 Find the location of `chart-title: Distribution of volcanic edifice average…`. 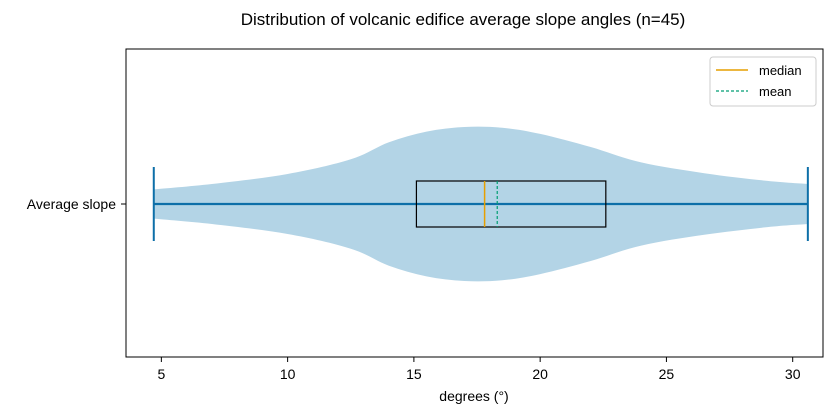

chart-title: Distribution of volcanic edifice average… is located at coordinates (463, 19).